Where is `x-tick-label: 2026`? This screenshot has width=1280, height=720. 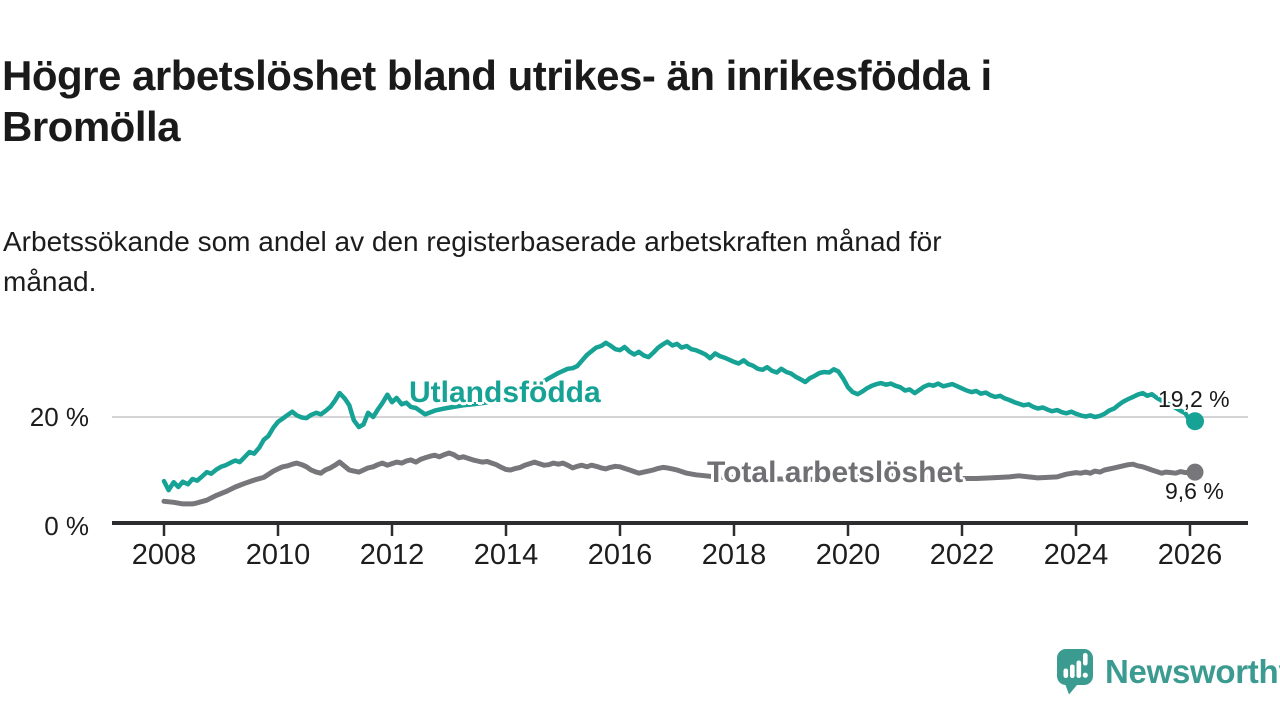
x-tick-label: 2026 is located at coordinates (1190, 555).